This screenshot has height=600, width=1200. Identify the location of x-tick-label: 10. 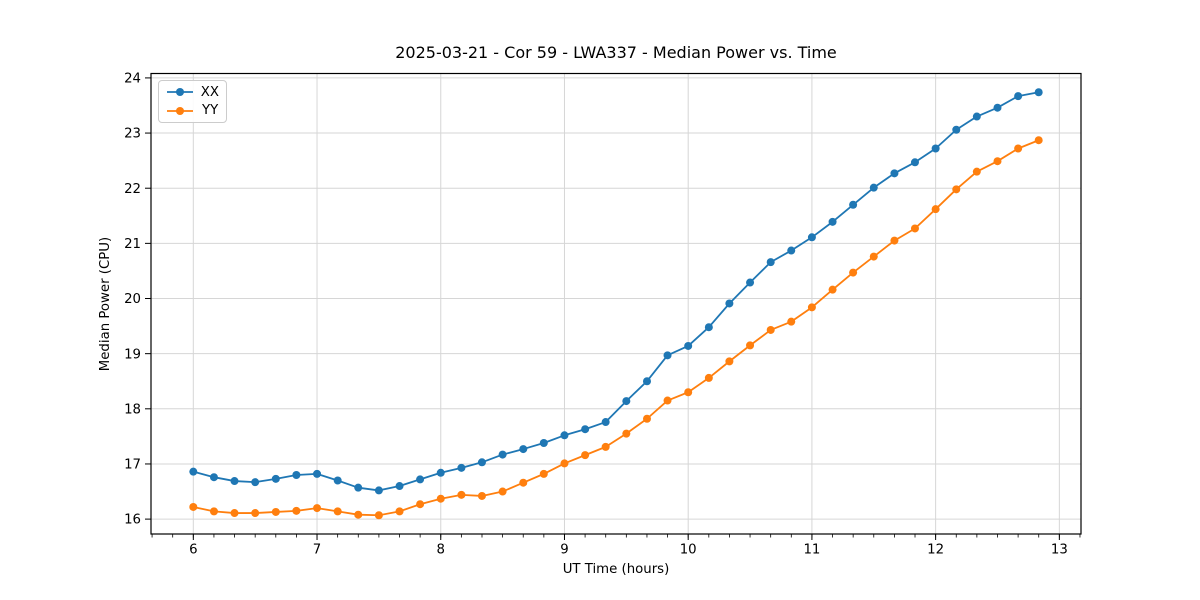
(688, 550).